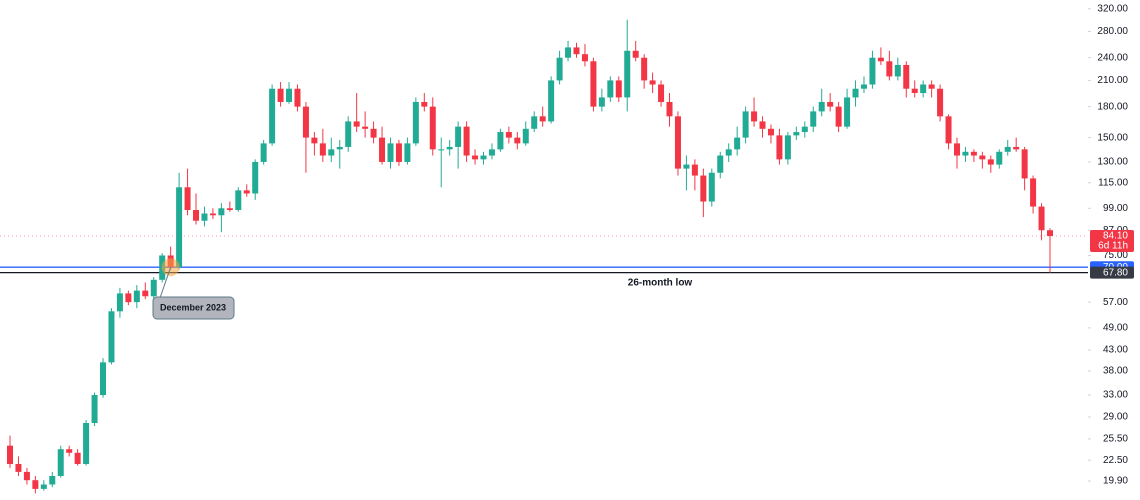 The image size is (1140, 500). Describe the element at coordinates (1115, 371) in the screenshot. I see `y-tick-label: 38.00` at that location.